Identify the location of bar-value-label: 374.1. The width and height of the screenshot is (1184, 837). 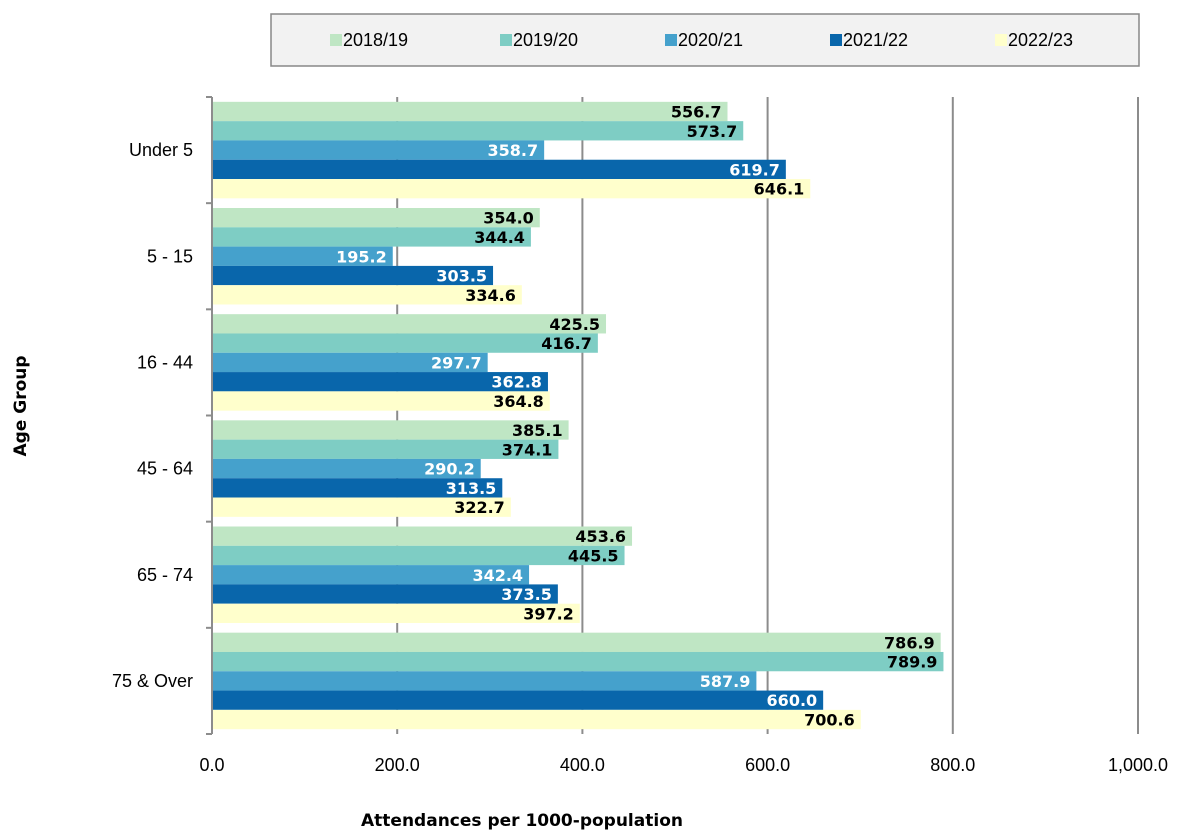
(527, 449).